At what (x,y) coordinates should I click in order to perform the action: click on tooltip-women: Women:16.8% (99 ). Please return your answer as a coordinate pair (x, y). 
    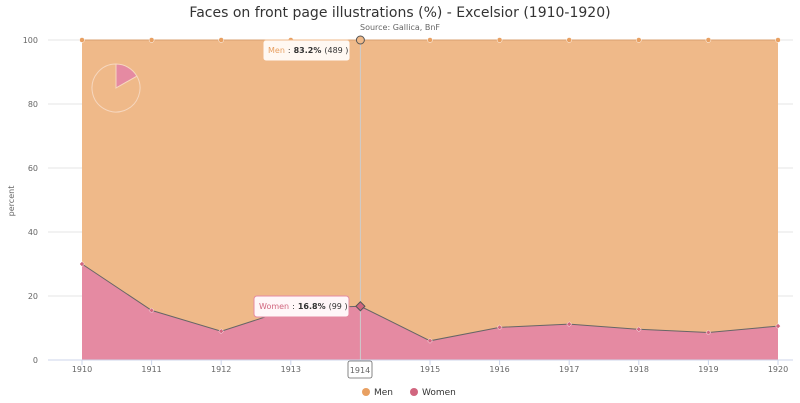
    Looking at the image, I should click on (301, 306).